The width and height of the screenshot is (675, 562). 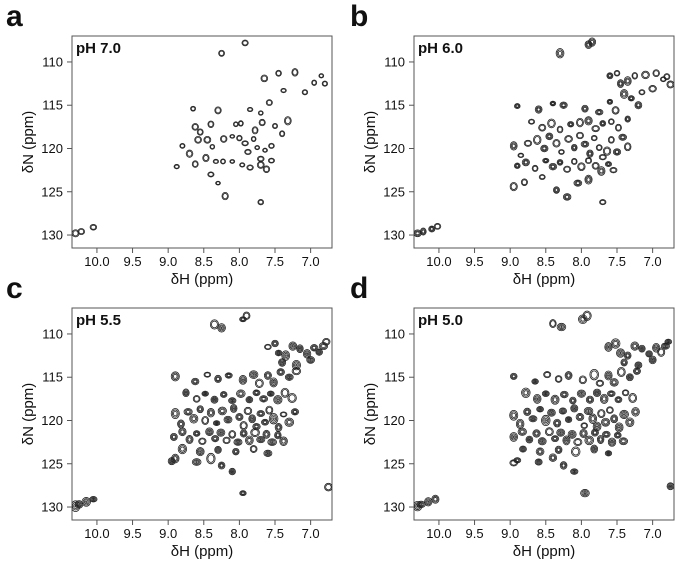 What do you see at coordinates (544, 137) in the screenshot?
I see `peaks-layer` at bounding box center [544, 137].